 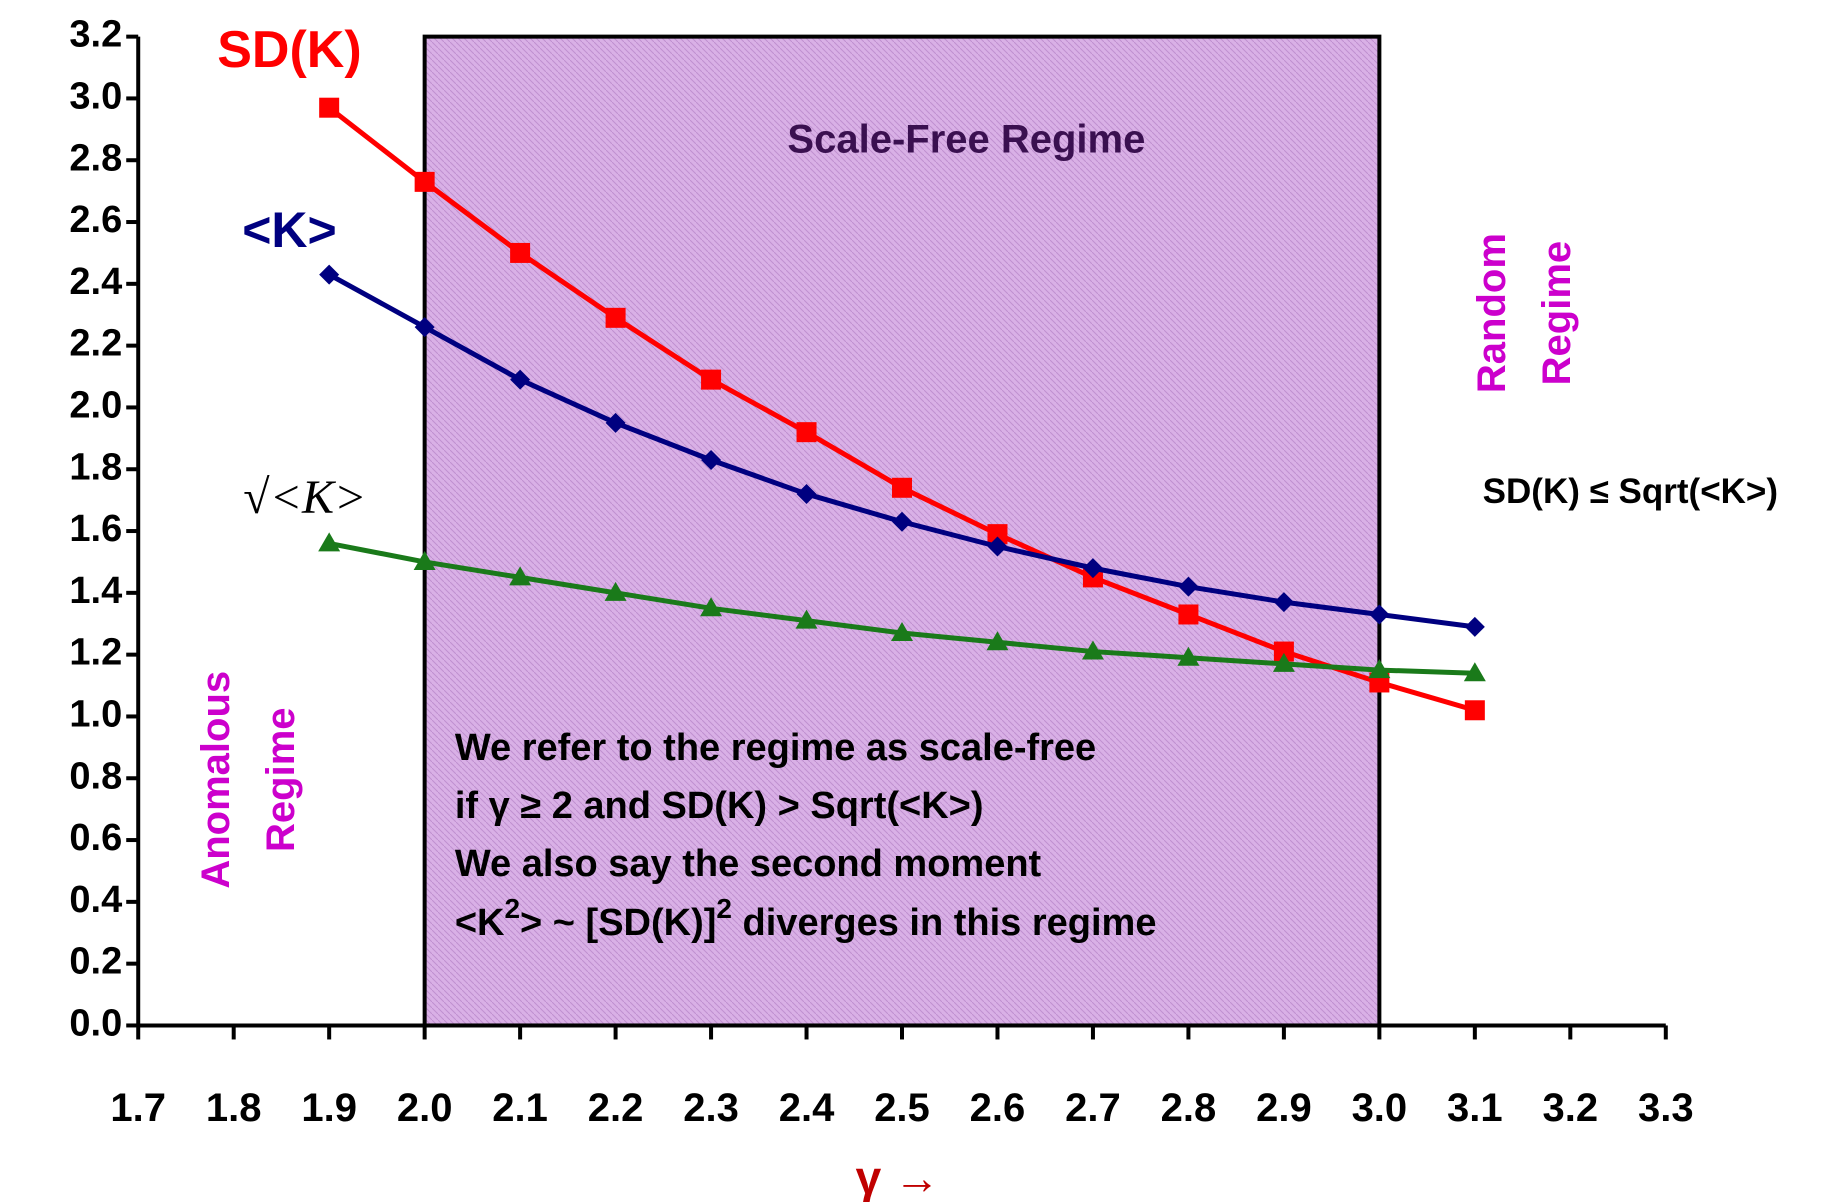 I want to click on y-tick-label: 3.2, so click(x=95, y=35).